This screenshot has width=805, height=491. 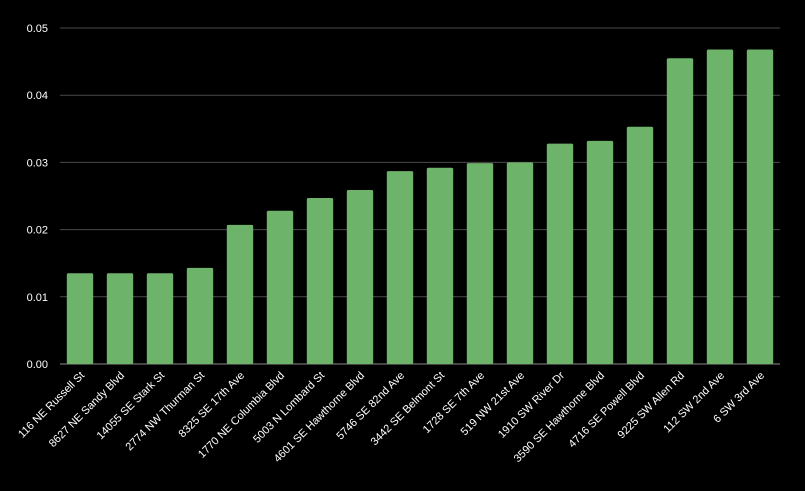 What do you see at coordinates (37, 365) in the screenshot?
I see `y-tick-label: 0.00` at bounding box center [37, 365].